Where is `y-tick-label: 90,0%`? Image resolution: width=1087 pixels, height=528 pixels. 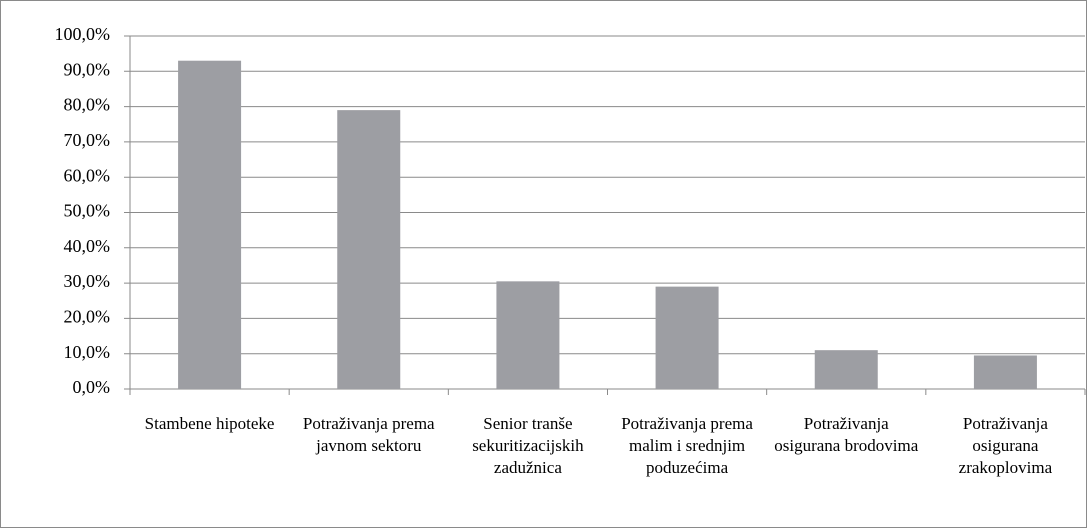 y-tick-label: 90,0% is located at coordinates (87, 69).